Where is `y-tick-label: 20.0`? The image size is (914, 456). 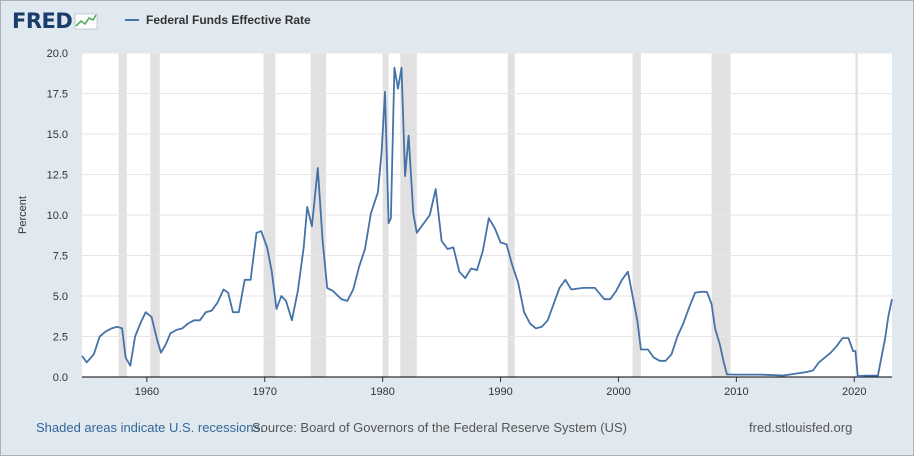 y-tick-label: 20.0 is located at coordinates (57, 54).